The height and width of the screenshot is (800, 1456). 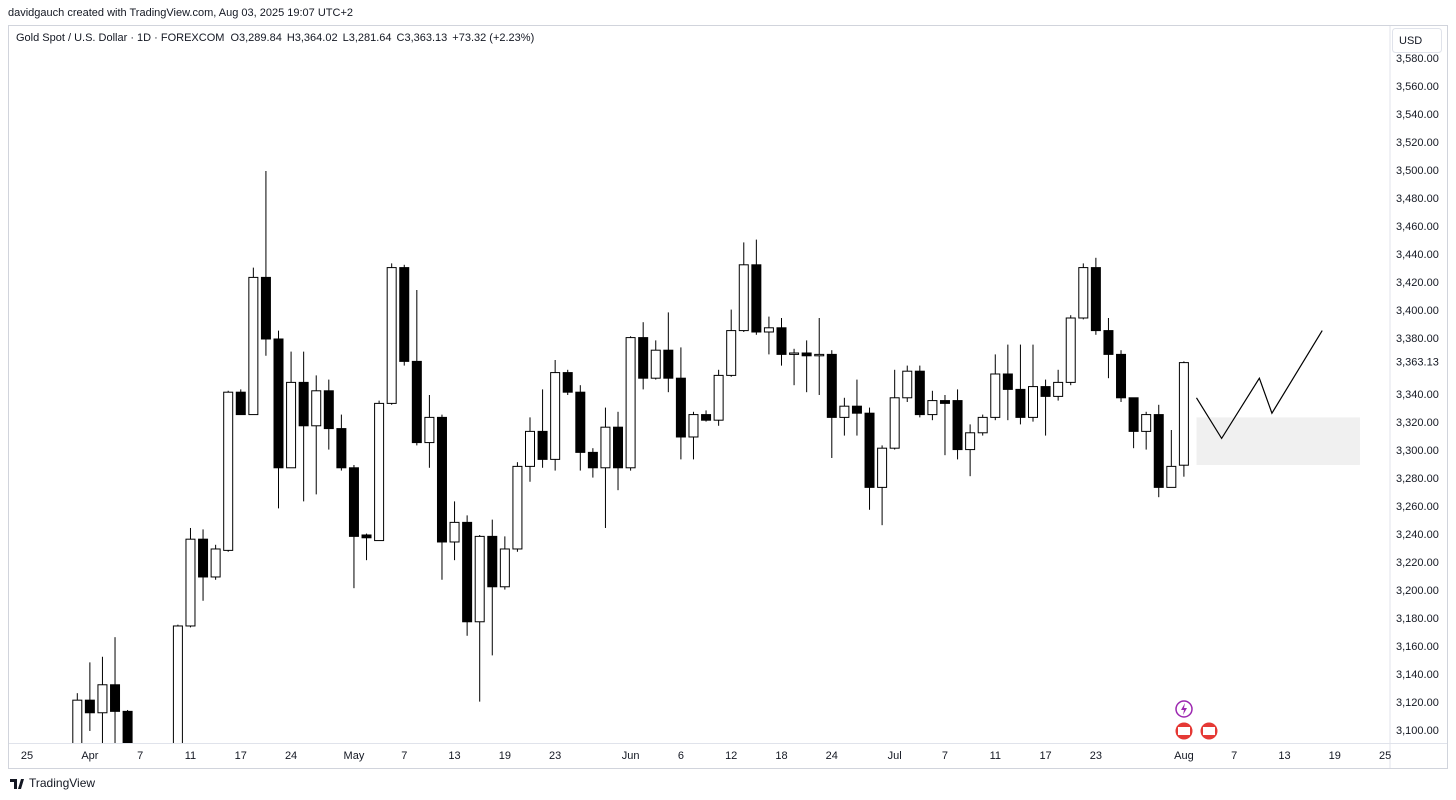 I want to click on y-tick-label: 3,280.00, so click(x=1417, y=479).